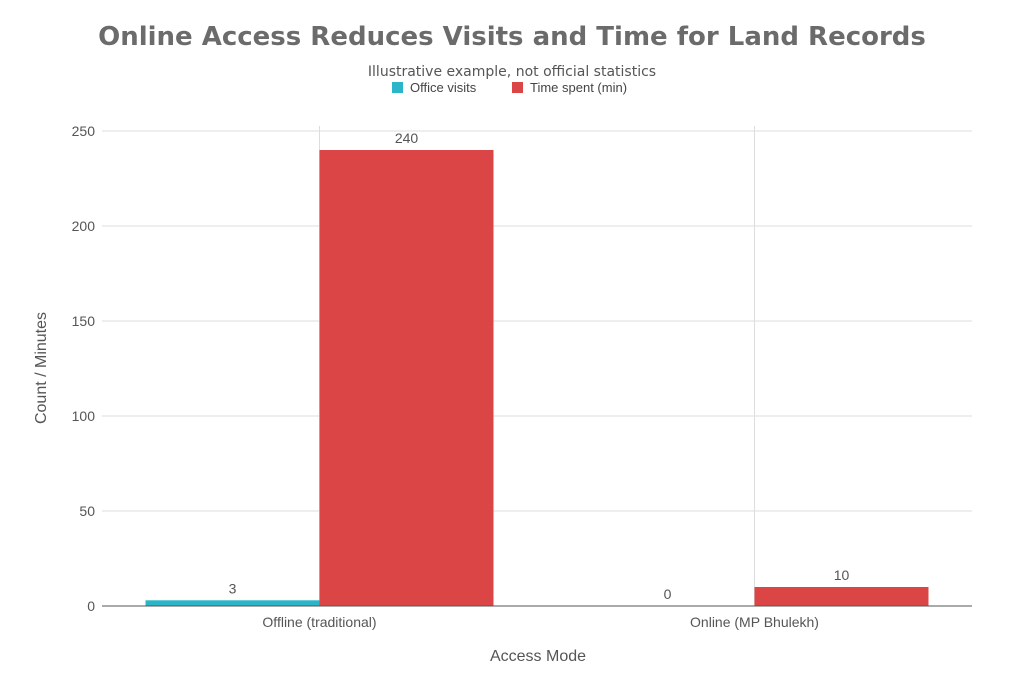 This screenshot has width=1024, height=683. What do you see at coordinates (91, 606) in the screenshot?
I see `y-tick-label: 0` at bounding box center [91, 606].